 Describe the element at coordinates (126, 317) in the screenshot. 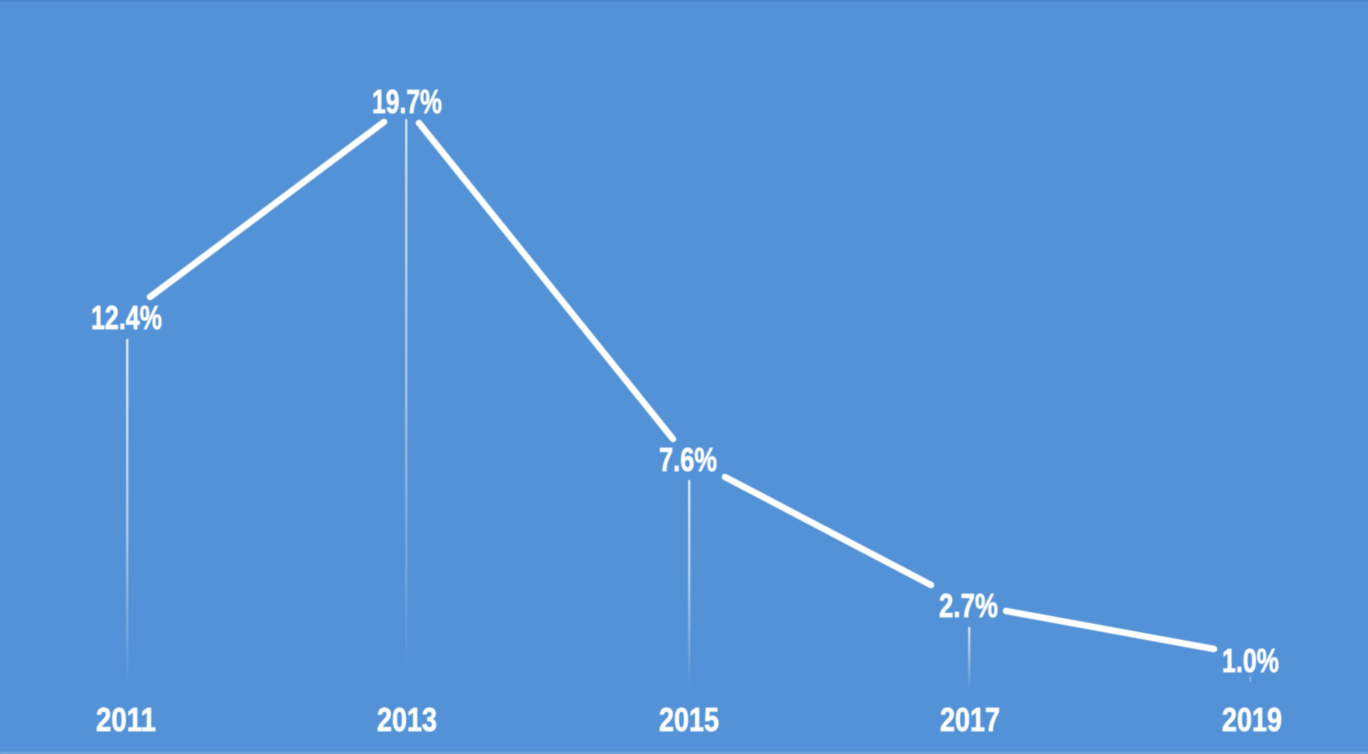

I see `svg-text: 12.4%` at that location.